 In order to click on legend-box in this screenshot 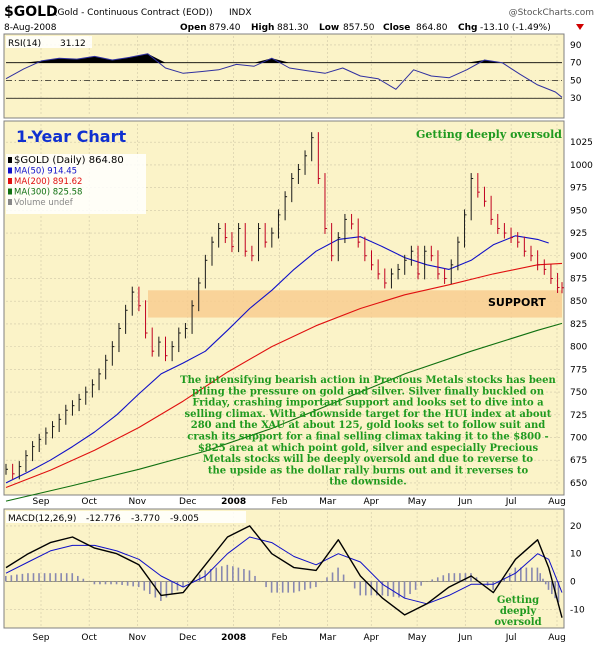, I will do `click(76, 184)`.